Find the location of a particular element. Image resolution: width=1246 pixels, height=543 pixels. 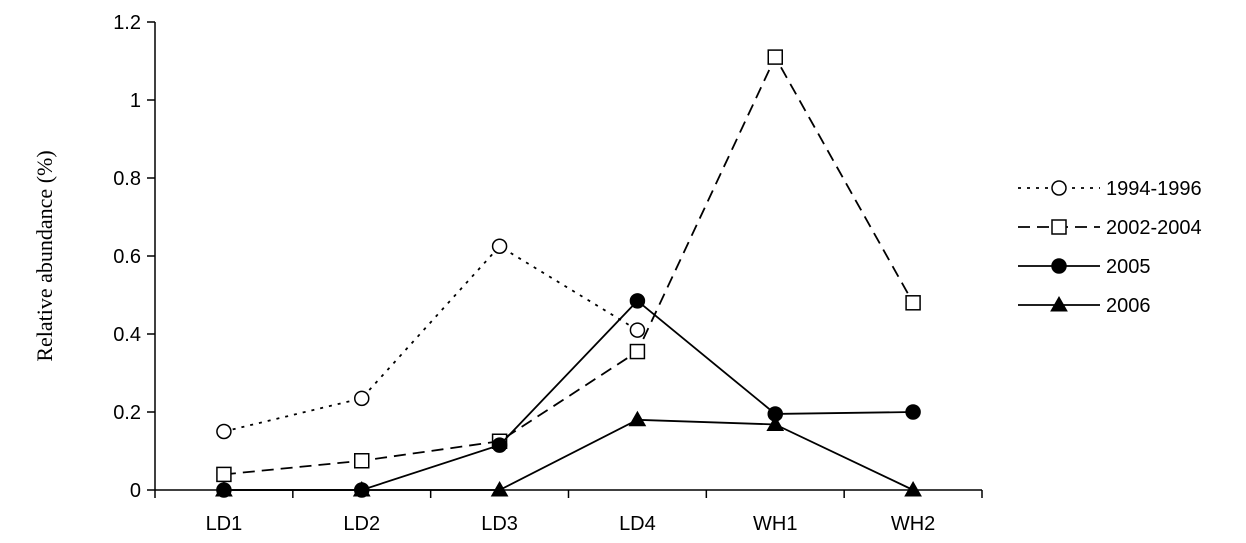

legend-item: 2006 is located at coordinates (1084, 306).